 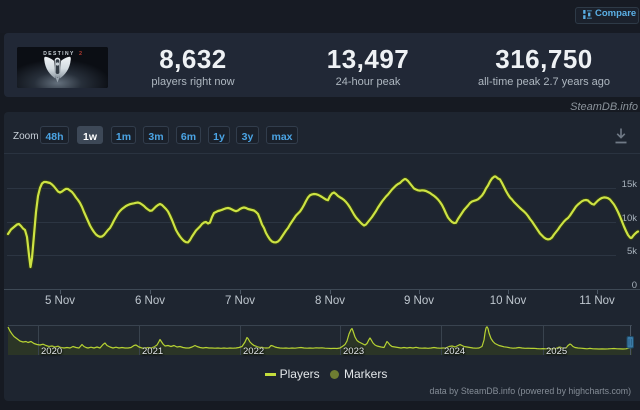 What do you see at coordinates (80, 54) in the screenshot?
I see `svg-text: 2` at bounding box center [80, 54].